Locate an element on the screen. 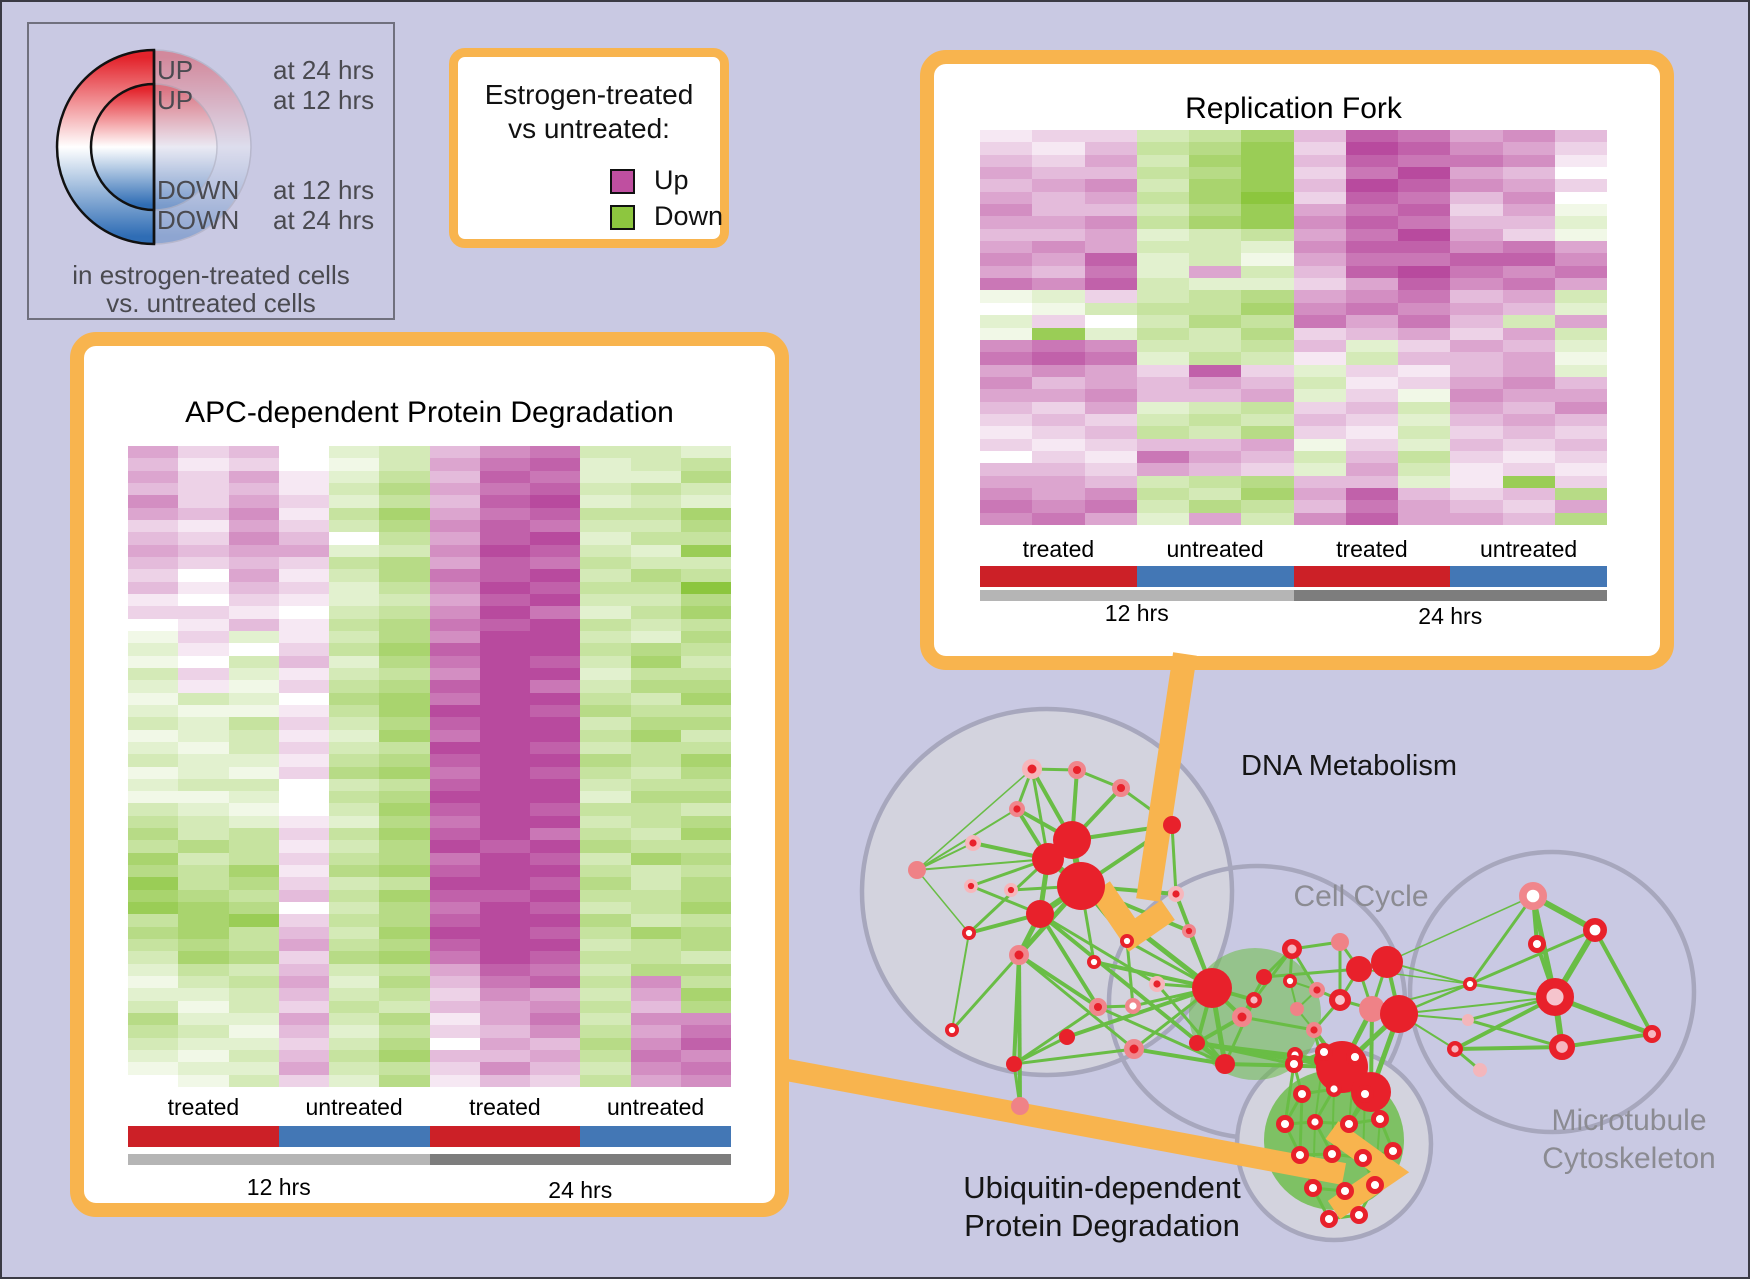 Image resolution: width=1750 pixels, height=1279 pixels. estrogen-legend-title2: vs untreated: is located at coordinates (589, 128).